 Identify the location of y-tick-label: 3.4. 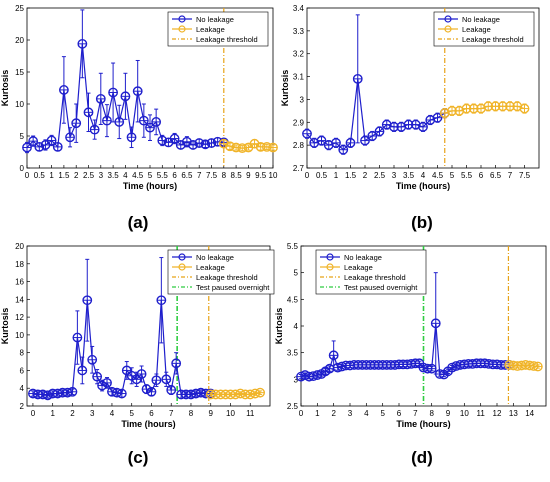
(299, 8).